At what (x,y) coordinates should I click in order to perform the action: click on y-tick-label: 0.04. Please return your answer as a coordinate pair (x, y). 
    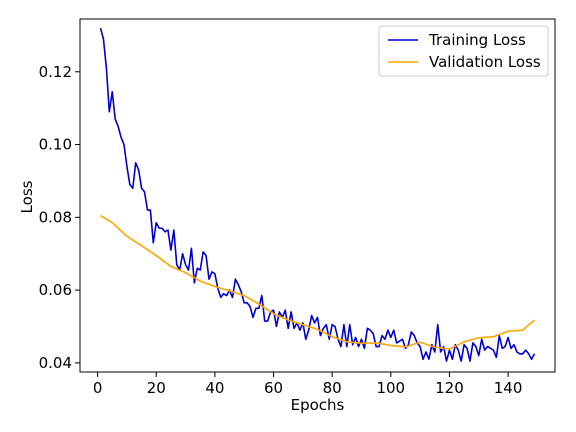
    Looking at the image, I should click on (55, 363).